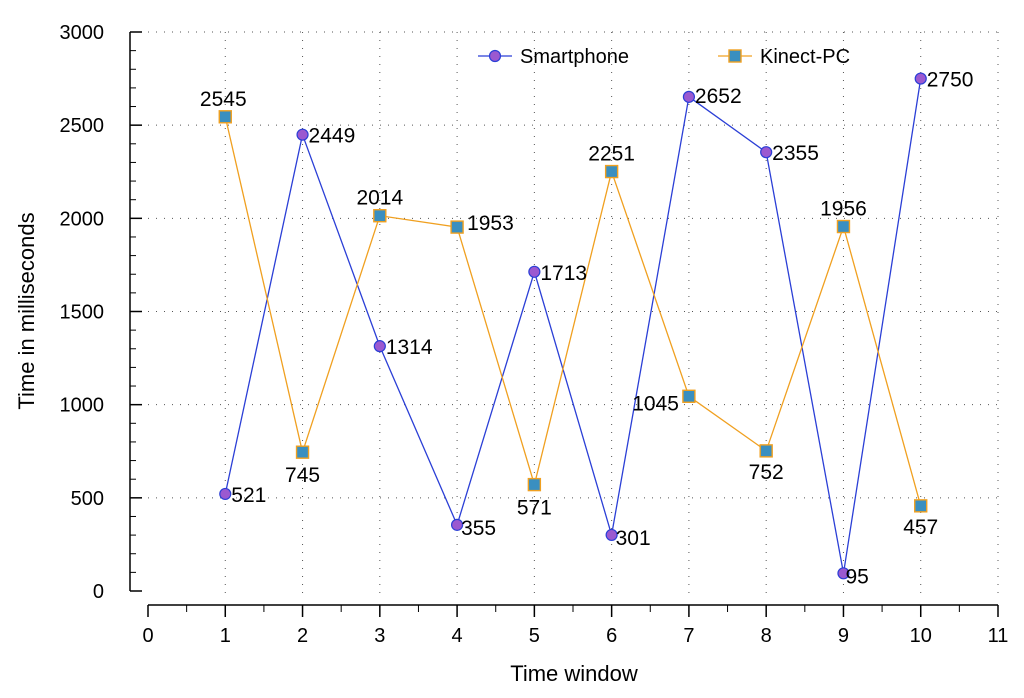 This screenshot has width=1024, height=698. I want to click on x-tick-label: 5, so click(534, 636).